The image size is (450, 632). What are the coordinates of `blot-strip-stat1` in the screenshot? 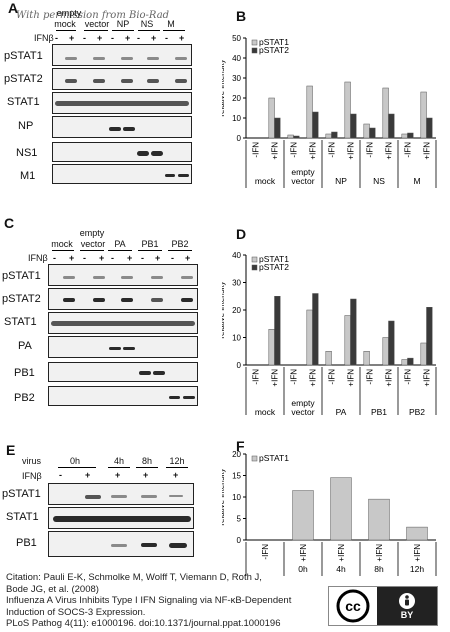 It's located at (121, 518).